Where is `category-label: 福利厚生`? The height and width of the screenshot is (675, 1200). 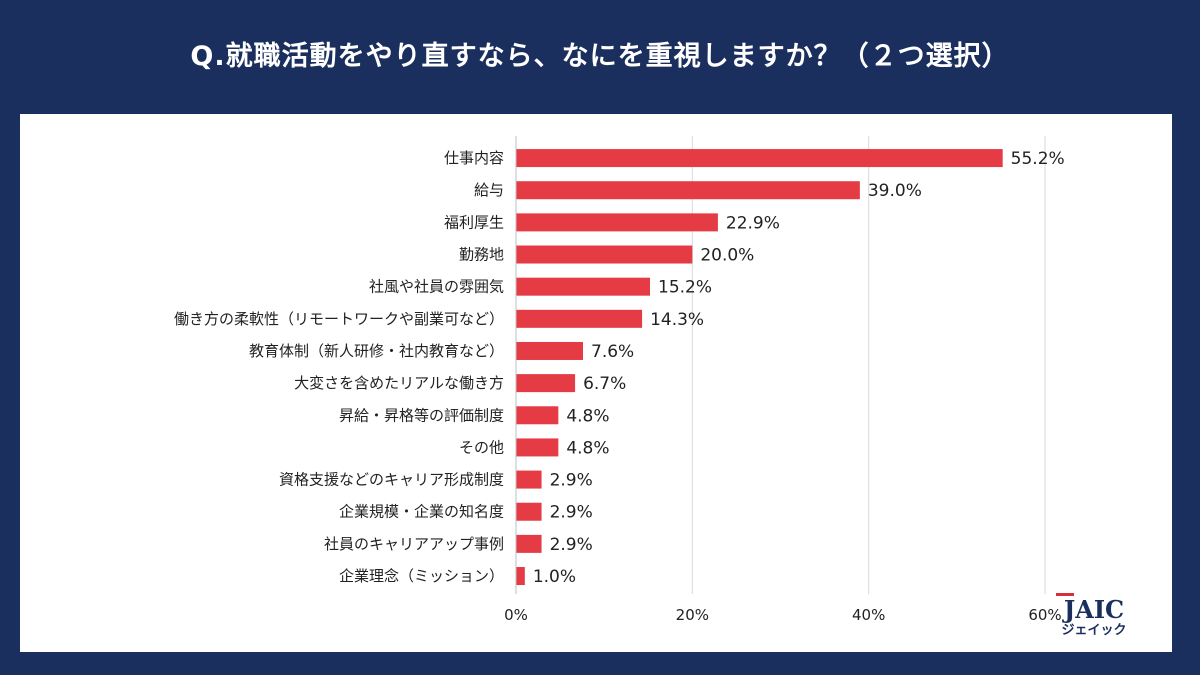 category-label: 福利厚生 is located at coordinates (474, 222).